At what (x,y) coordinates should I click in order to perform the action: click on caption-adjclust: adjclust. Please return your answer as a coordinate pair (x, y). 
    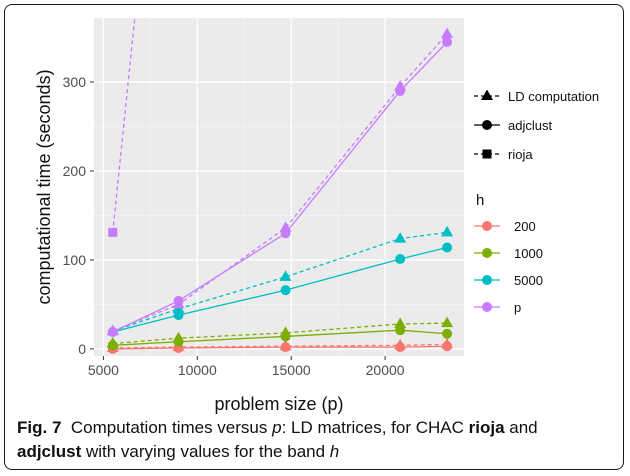
    Looking at the image, I should click on (49, 451).